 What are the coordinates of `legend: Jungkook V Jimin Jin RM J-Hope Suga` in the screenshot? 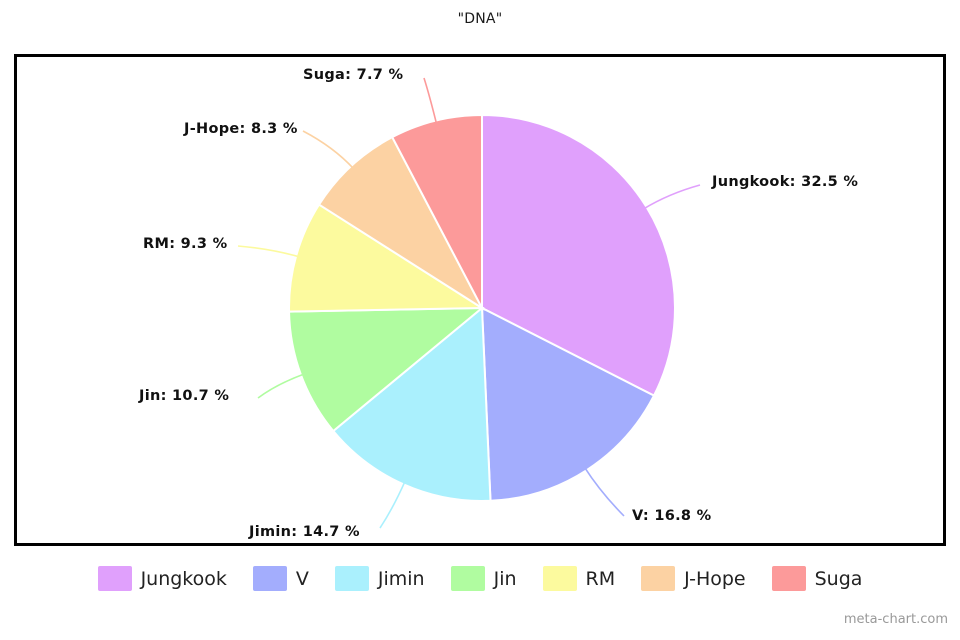 It's located at (480, 578).